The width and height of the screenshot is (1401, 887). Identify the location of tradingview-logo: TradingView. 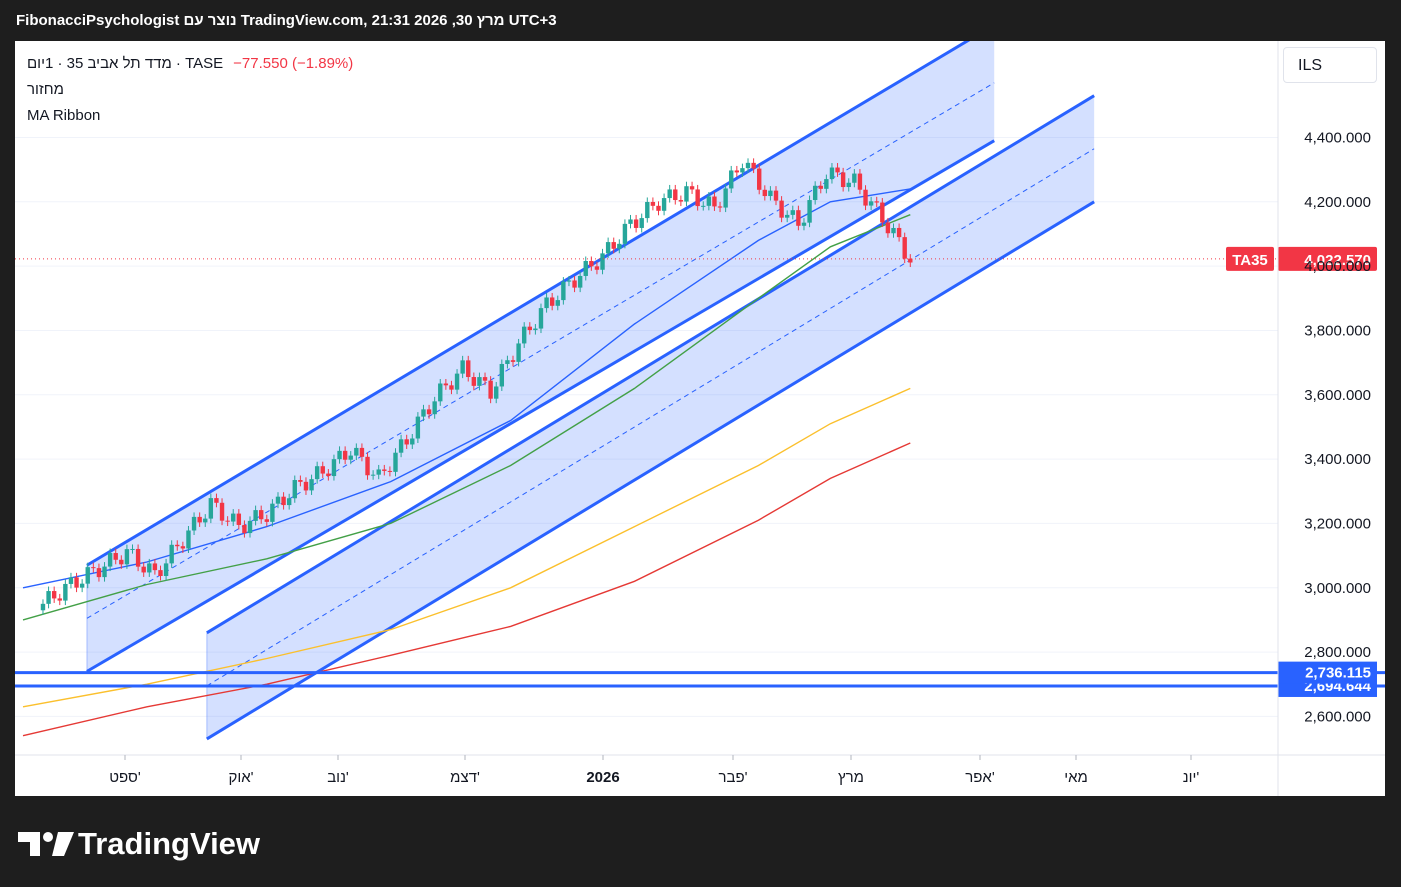
(139, 842).